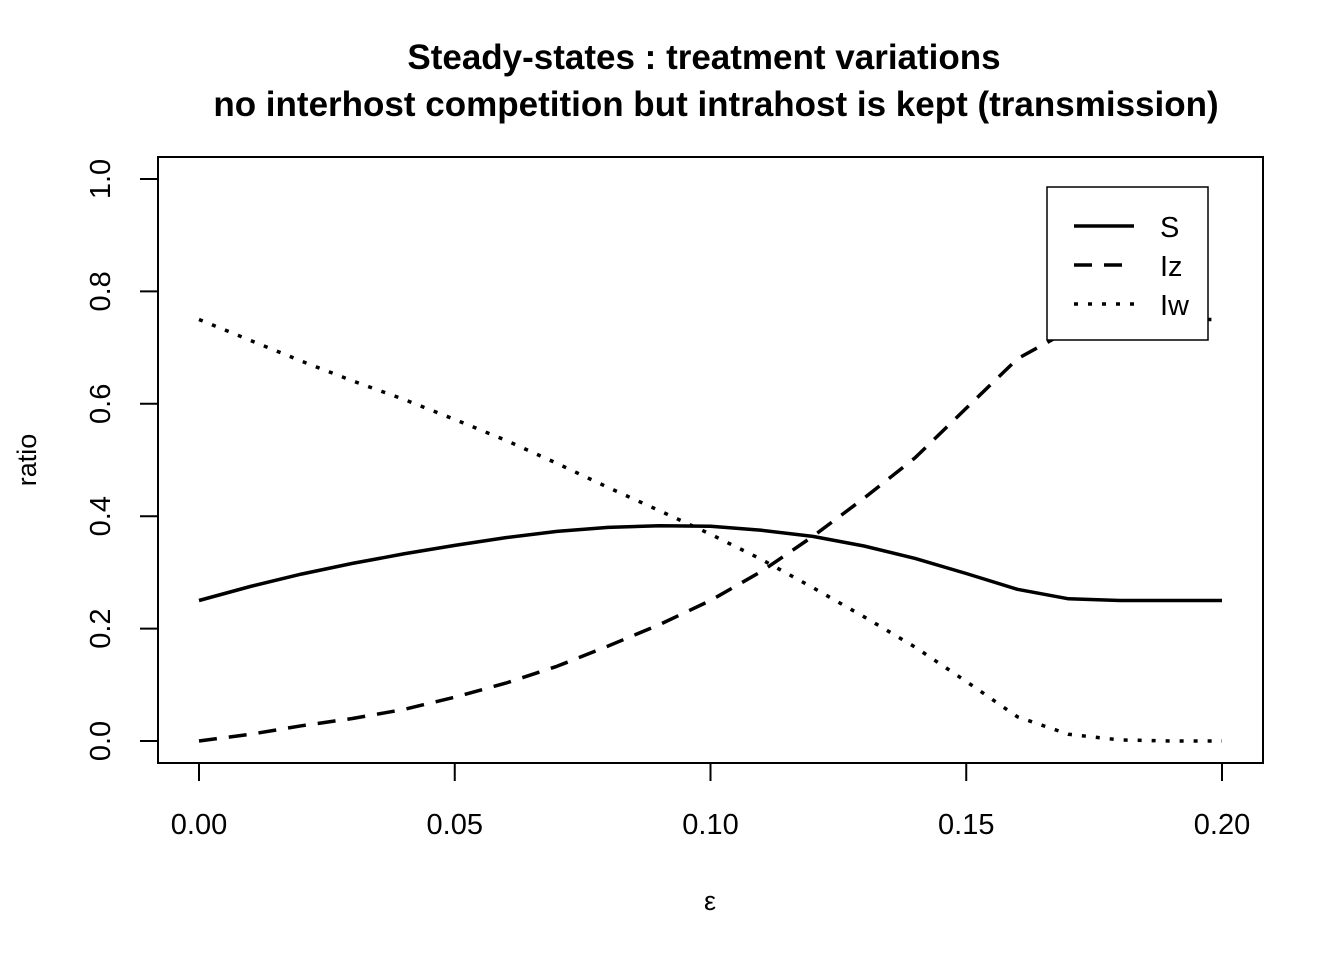 The width and height of the screenshot is (1344, 960). Describe the element at coordinates (27, 460) in the screenshot. I see `y-axis-label: ratio` at that location.